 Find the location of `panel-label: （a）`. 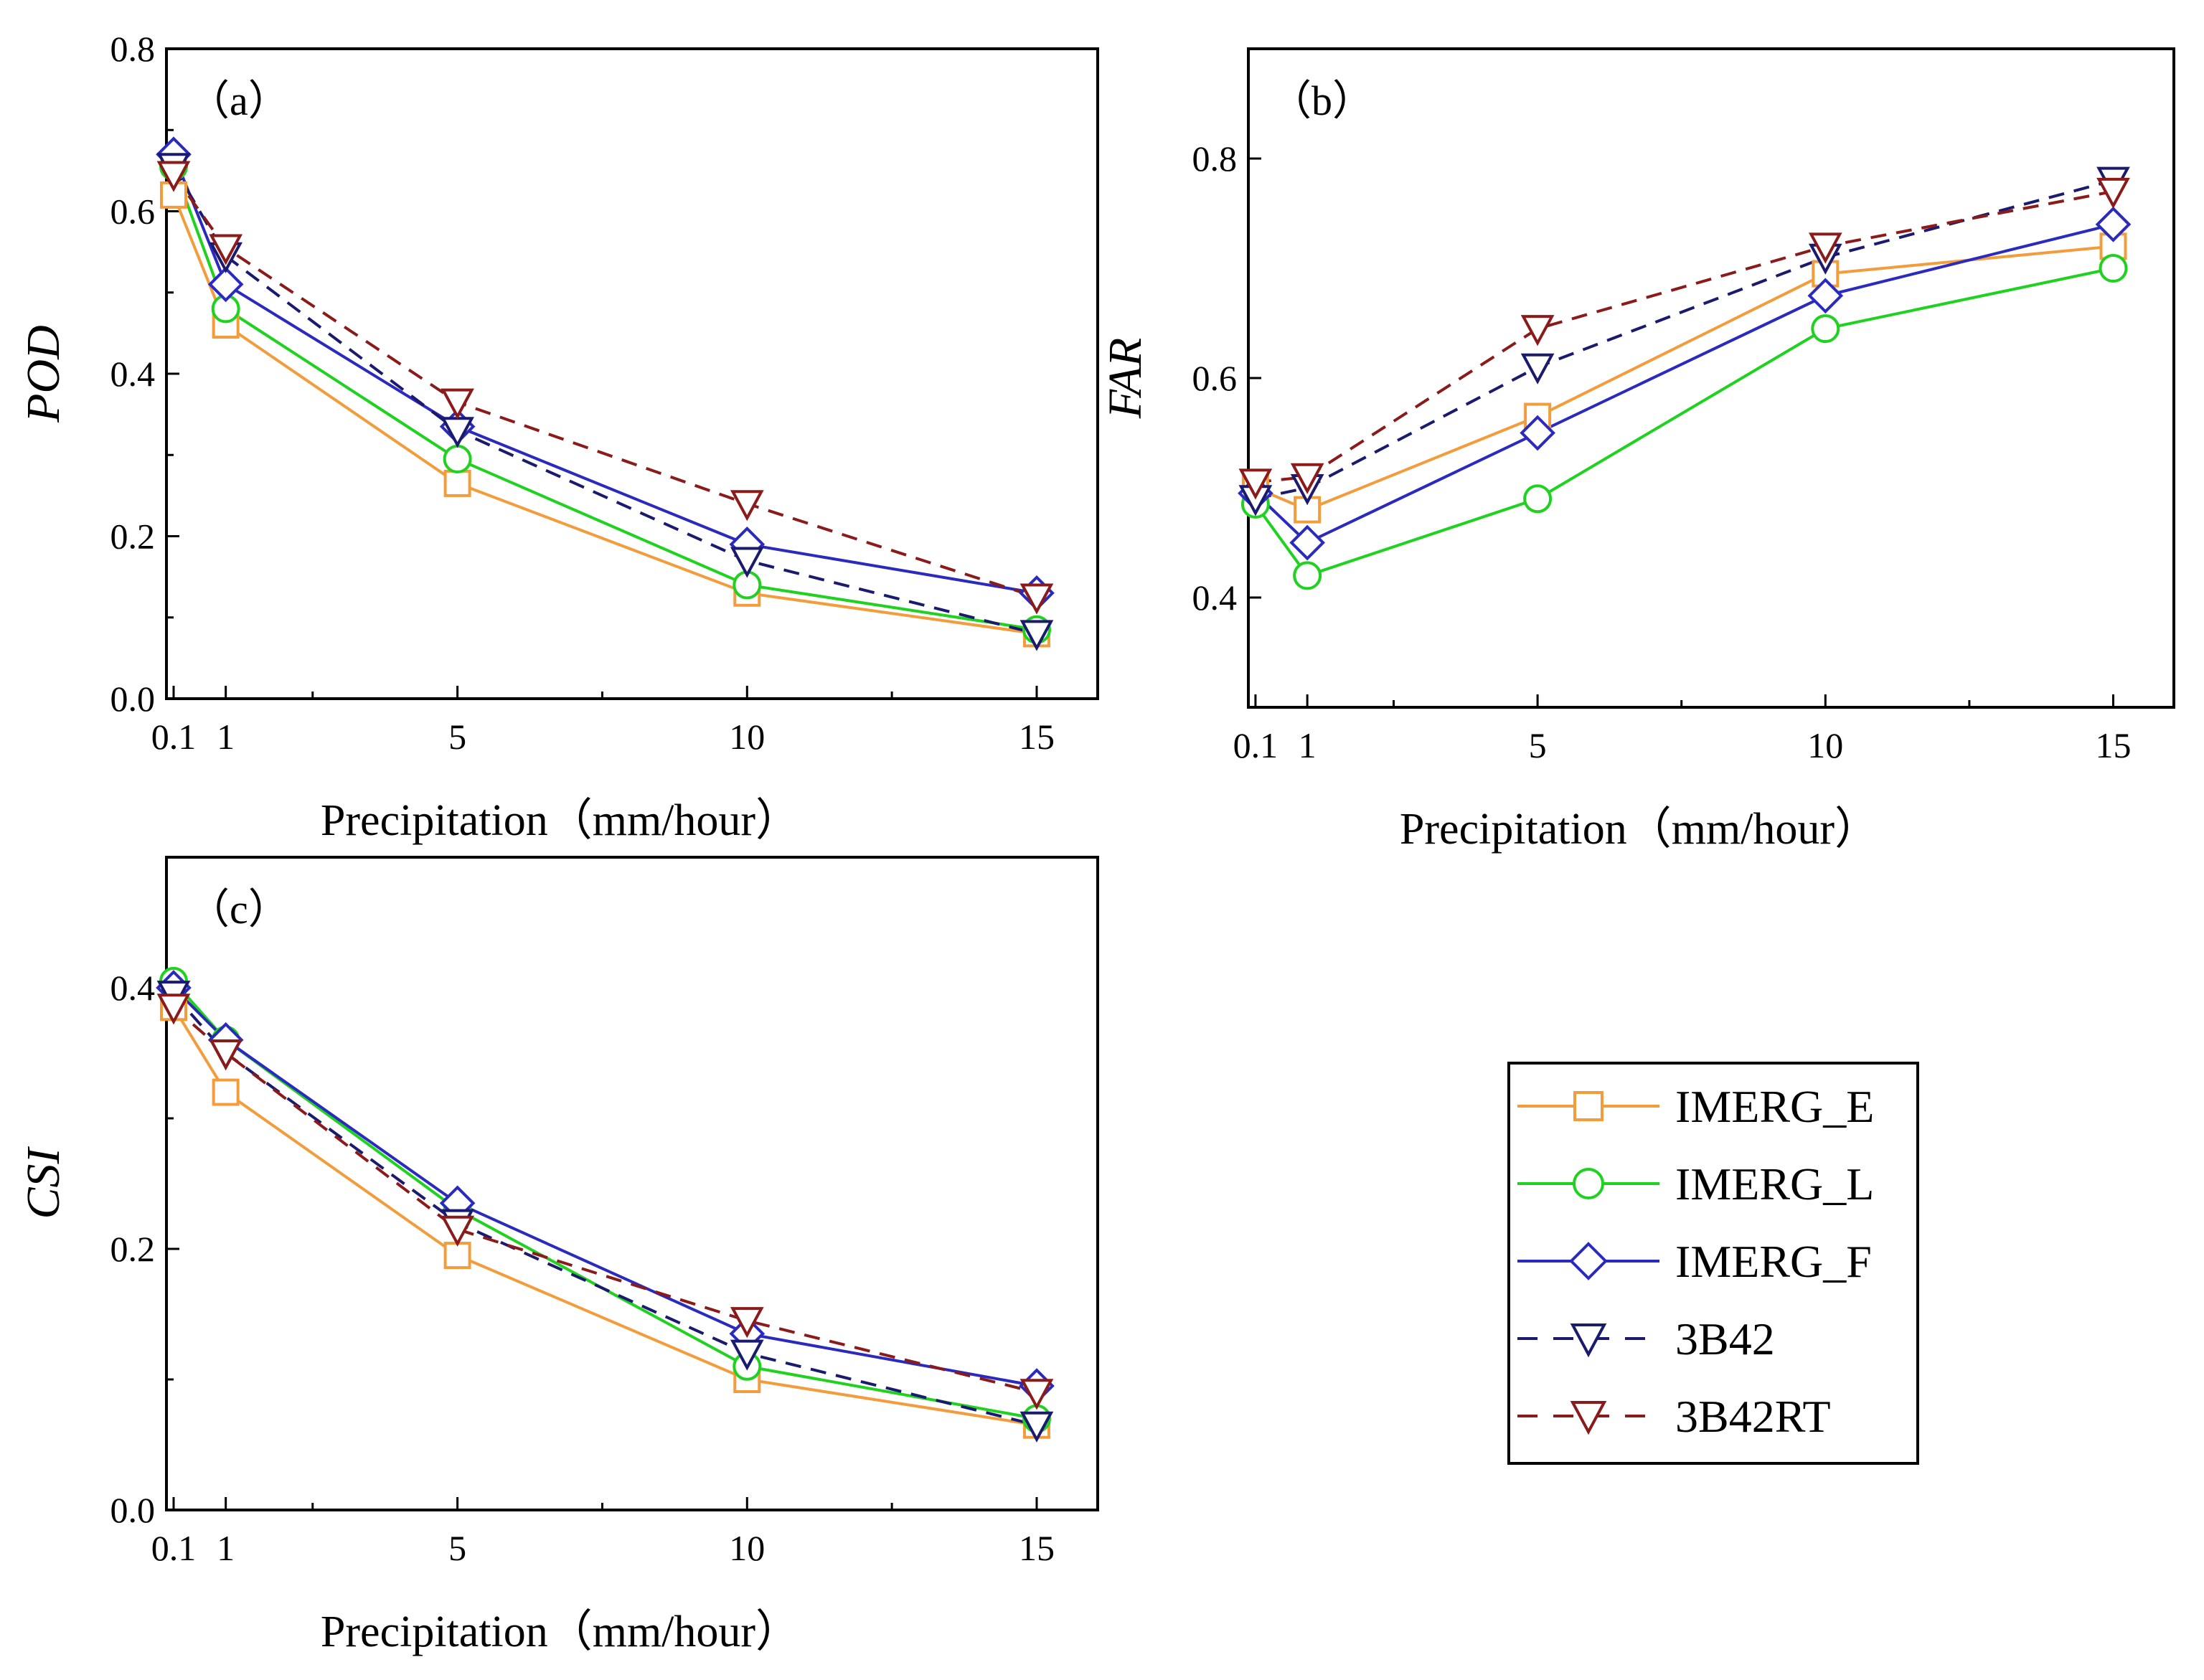

panel-label: （a） is located at coordinates (239, 100).